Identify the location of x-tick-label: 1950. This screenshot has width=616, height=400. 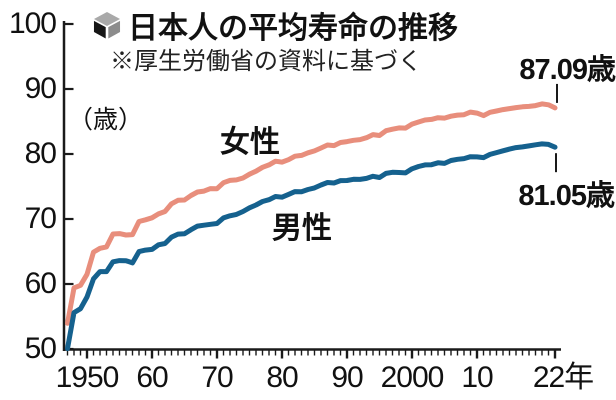
(87, 377).